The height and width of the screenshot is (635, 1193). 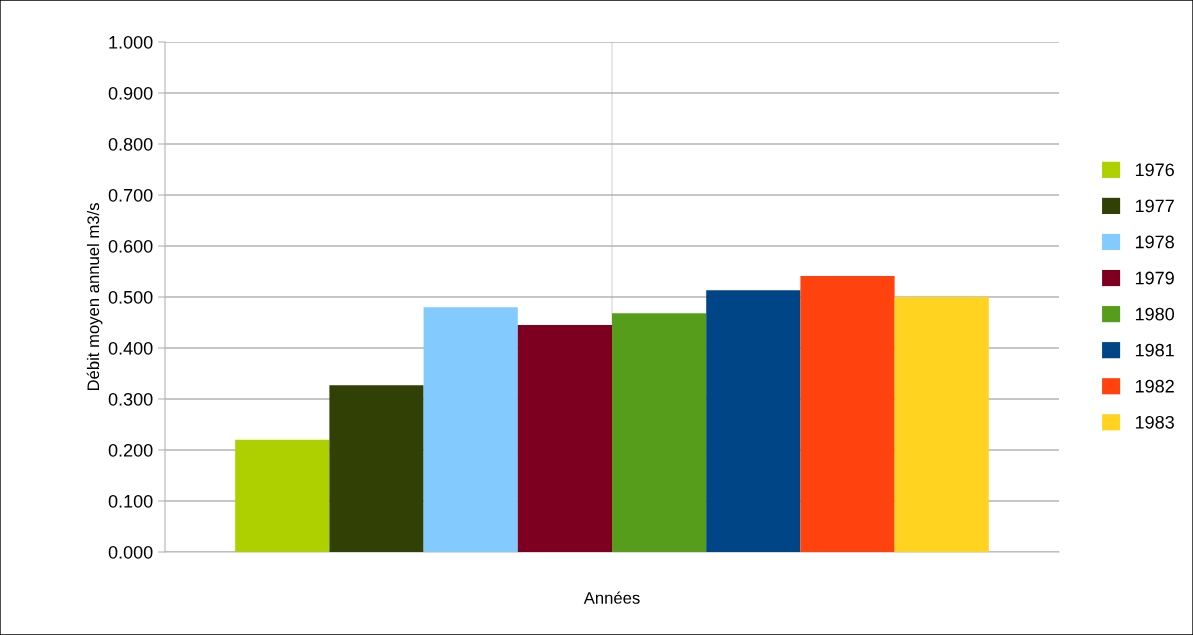 What do you see at coordinates (1154, 386) in the screenshot?
I see `legend-label: 1982` at bounding box center [1154, 386].